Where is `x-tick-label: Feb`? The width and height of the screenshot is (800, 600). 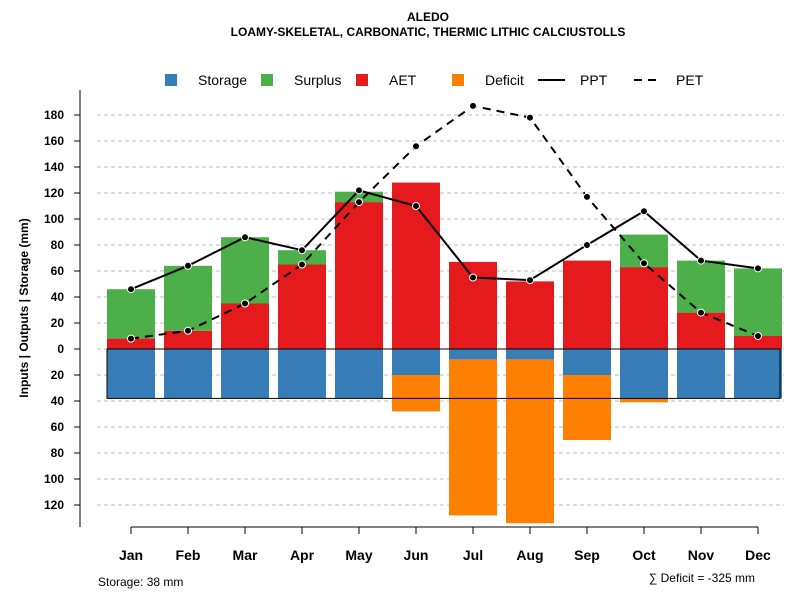
x-tick-label: Feb is located at coordinates (188, 555).